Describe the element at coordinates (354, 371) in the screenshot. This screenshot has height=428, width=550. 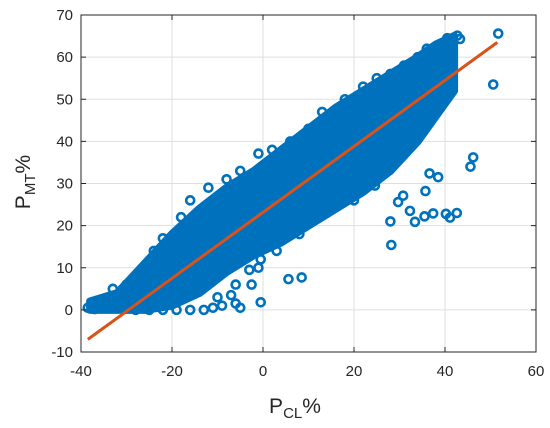
I see `x-tick-label: 20` at that location.